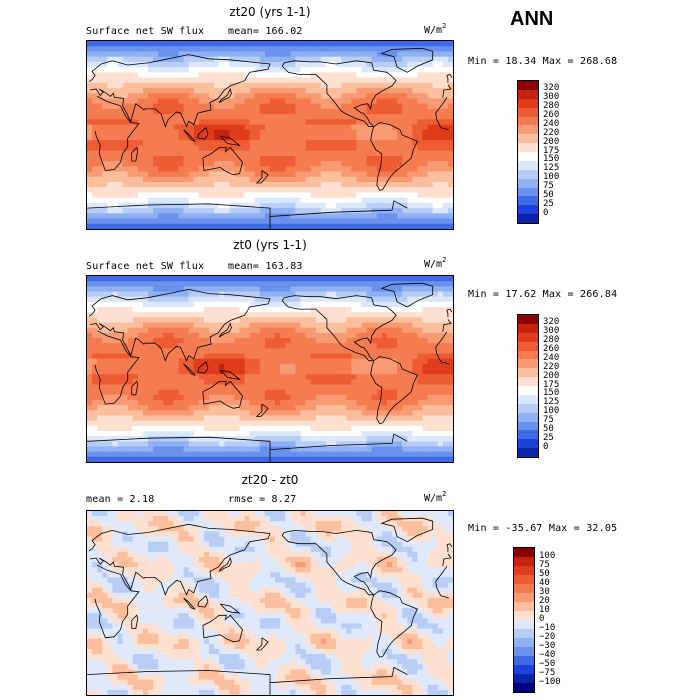 This screenshot has width=700, height=700. I want to click on colorbar-label: 280, so click(551, 106).